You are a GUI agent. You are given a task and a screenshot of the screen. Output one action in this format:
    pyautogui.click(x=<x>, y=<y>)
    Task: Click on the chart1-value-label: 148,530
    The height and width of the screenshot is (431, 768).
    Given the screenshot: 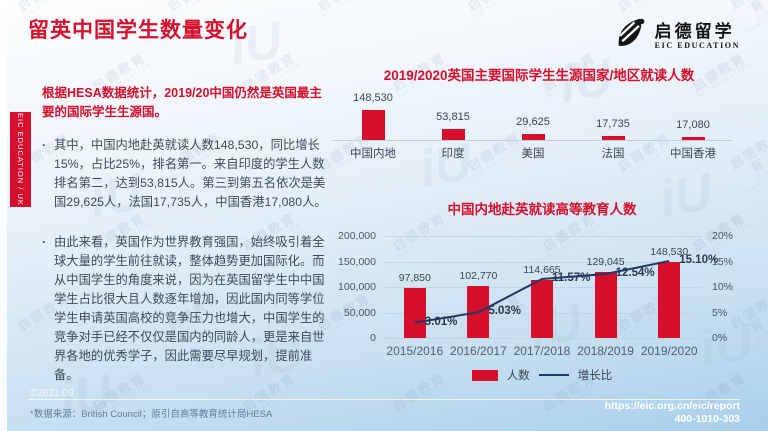 What is the action you would take?
    pyautogui.click(x=373, y=98)
    